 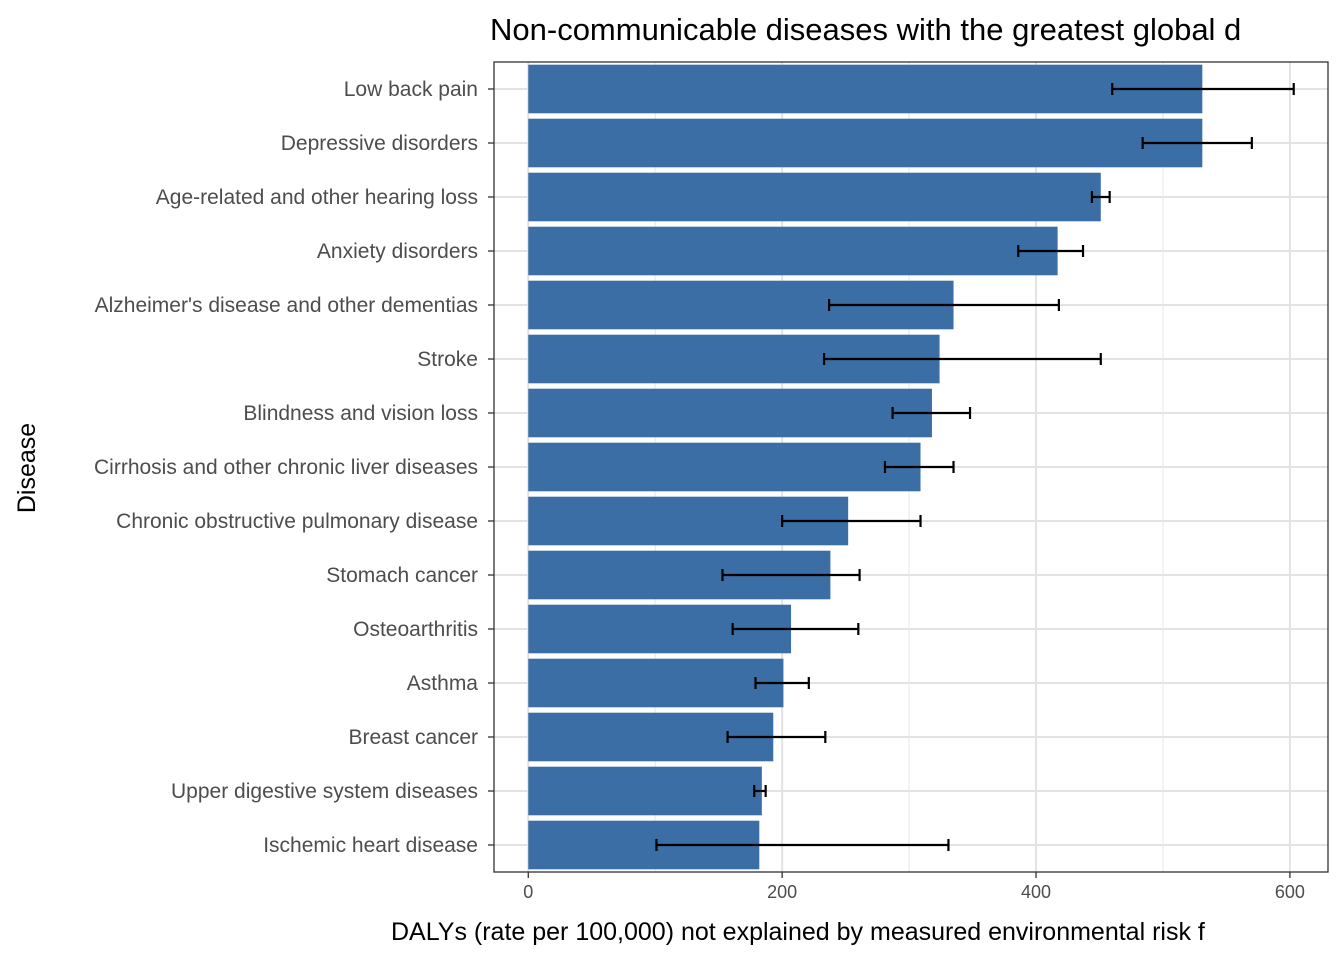 I want to click on y-tick-label: Anxiety disorders, so click(x=397, y=251).